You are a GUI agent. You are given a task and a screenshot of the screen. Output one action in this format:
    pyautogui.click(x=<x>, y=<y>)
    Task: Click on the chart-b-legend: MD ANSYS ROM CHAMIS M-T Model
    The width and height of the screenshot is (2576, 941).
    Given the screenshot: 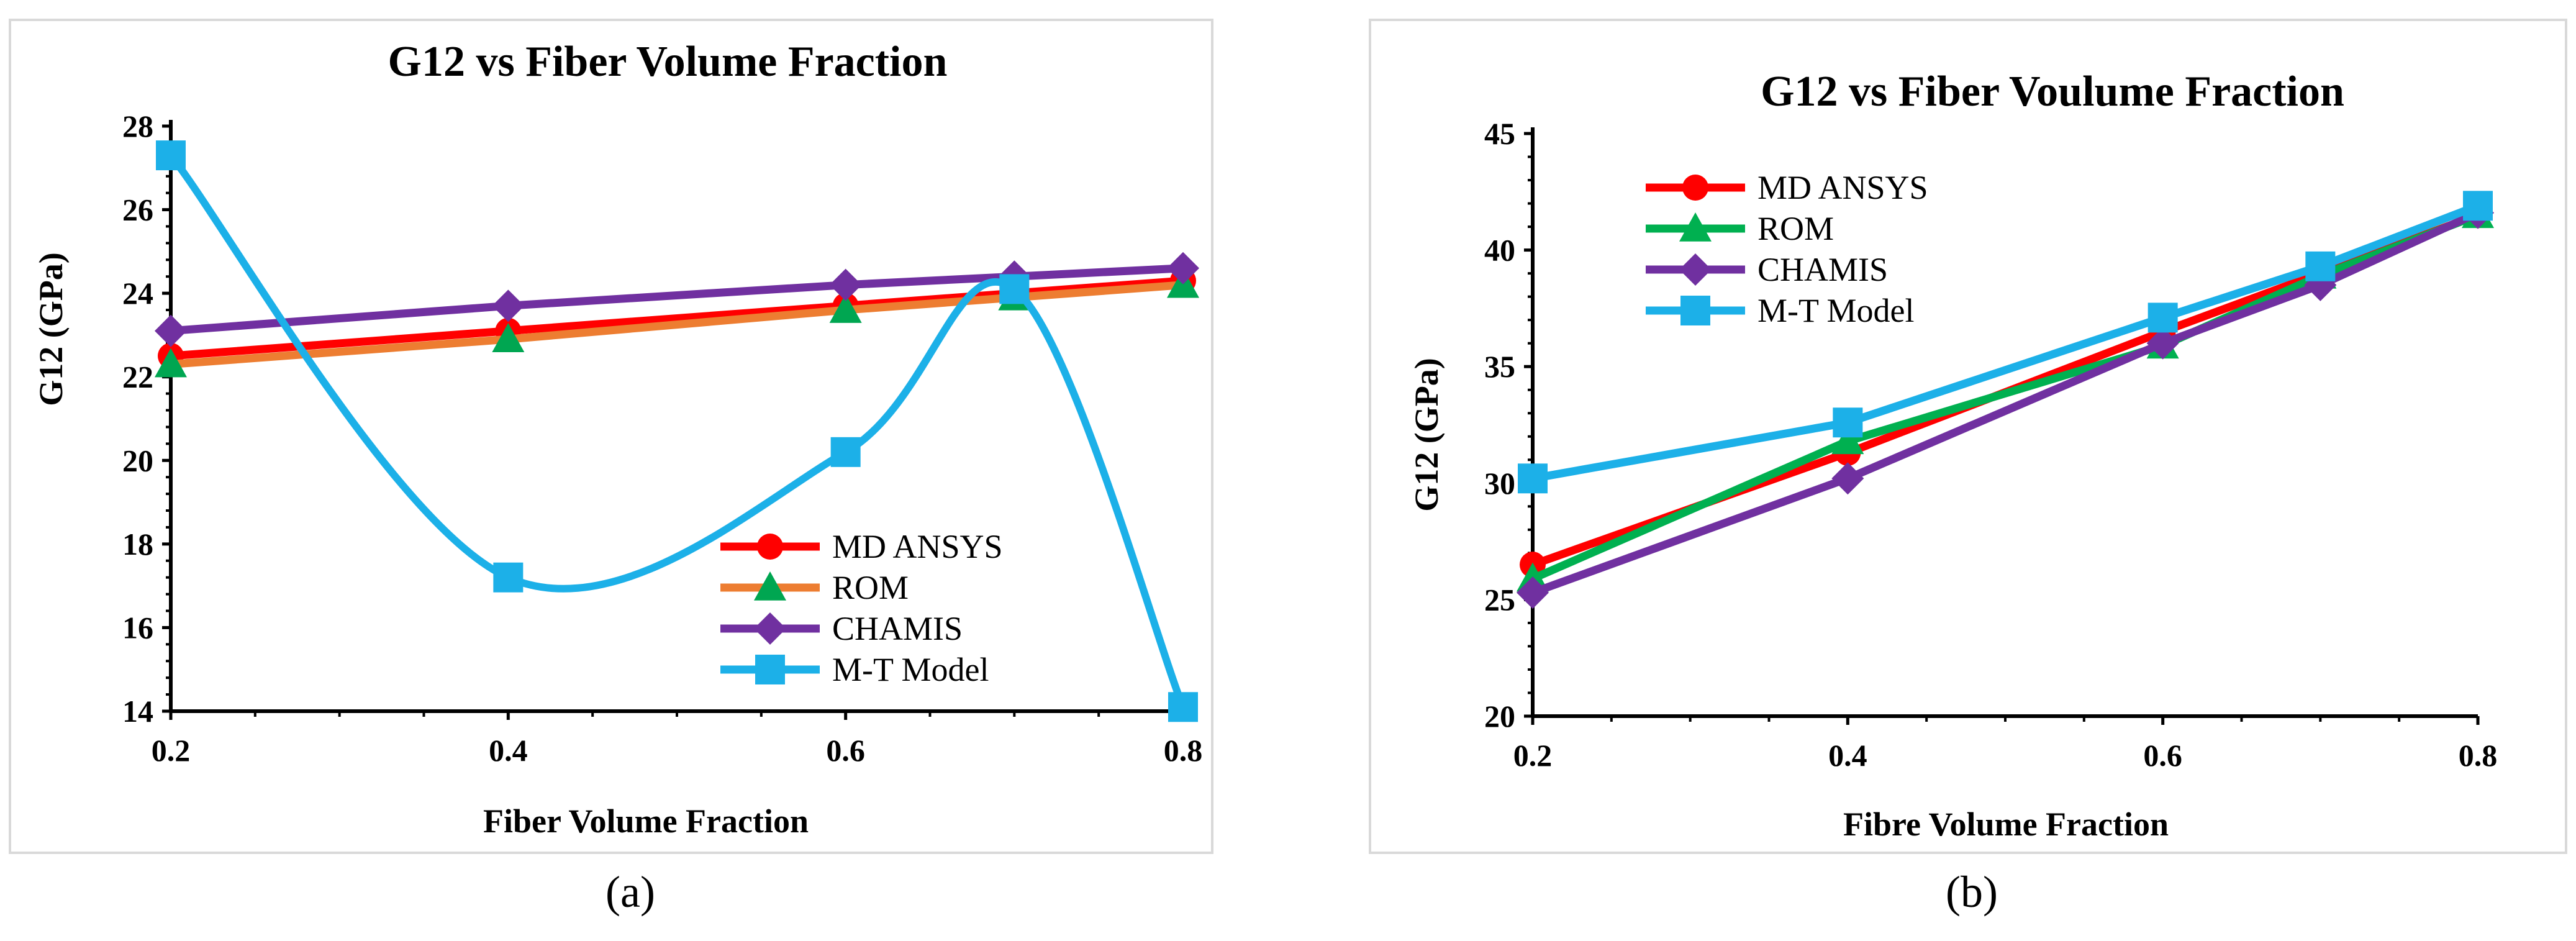 What is the action you would take?
    pyautogui.click(x=1787, y=249)
    